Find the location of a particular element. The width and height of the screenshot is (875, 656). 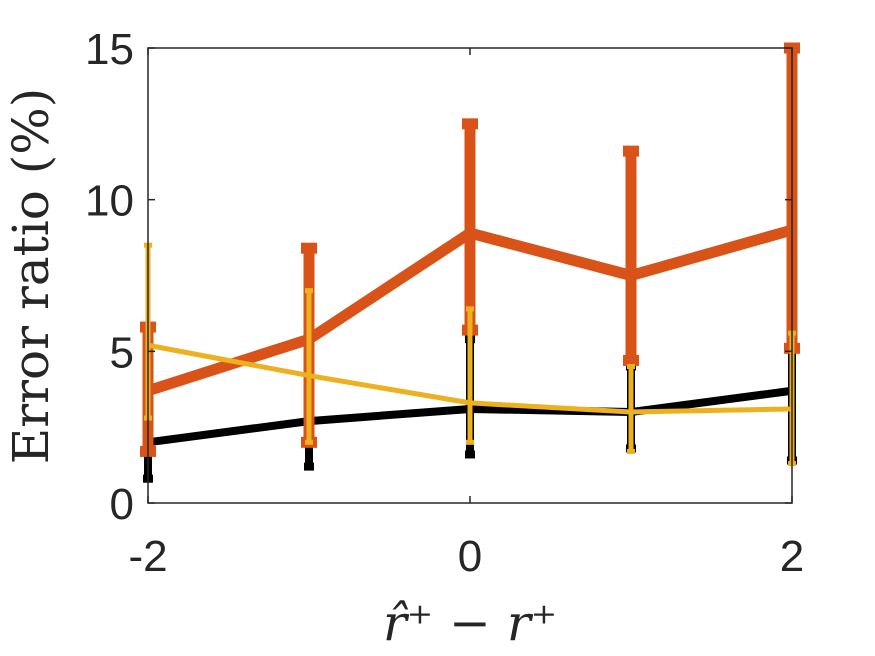

y-tick-label: 5 is located at coordinates (122, 352).